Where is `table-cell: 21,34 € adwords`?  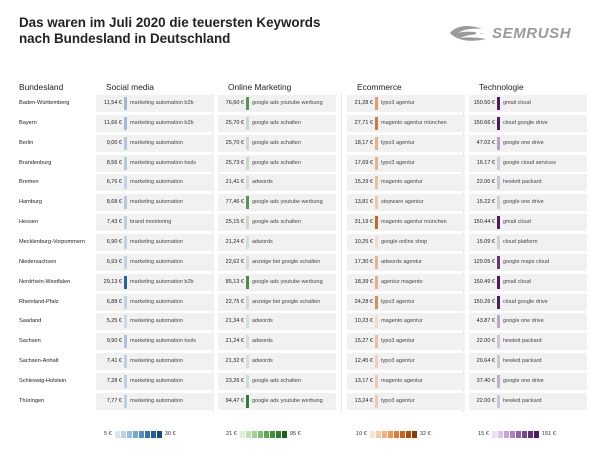
table-cell: 21,34 € adwords is located at coordinates (277, 322).